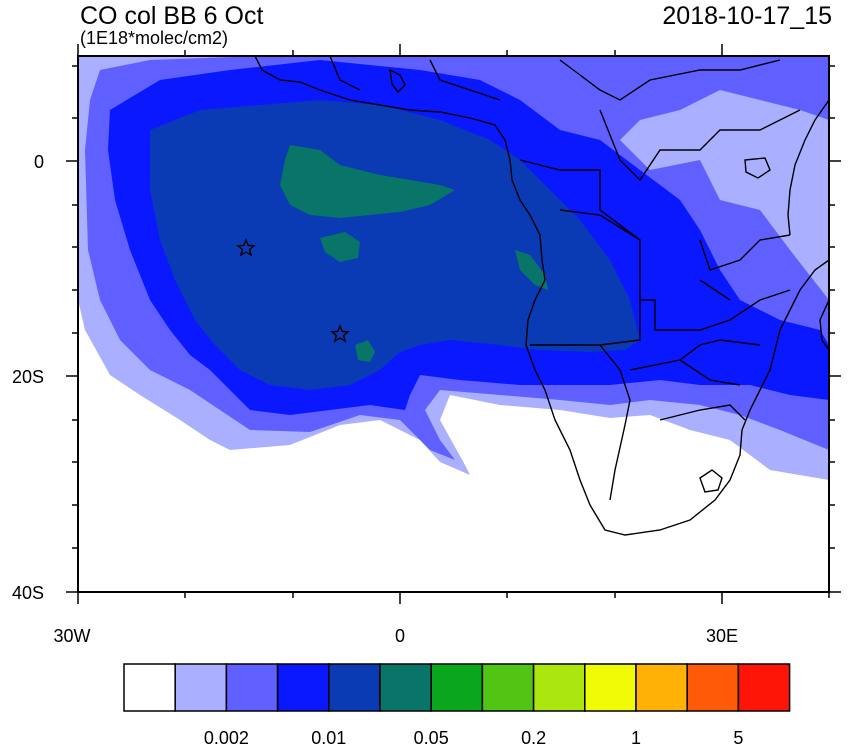 The width and height of the screenshot is (850, 747). I want to click on x-tick-label-30w: 30W, so click(71, 636).